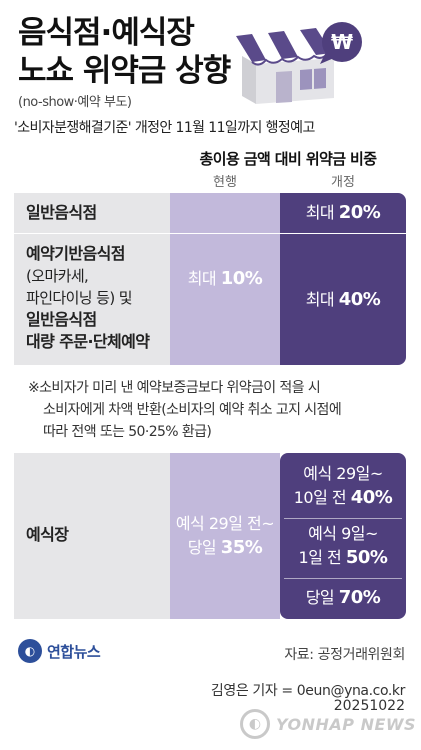  Describe the element at coordinates (343, 182) in the screenshot. I see `column-header-revised: 개정` at that location.